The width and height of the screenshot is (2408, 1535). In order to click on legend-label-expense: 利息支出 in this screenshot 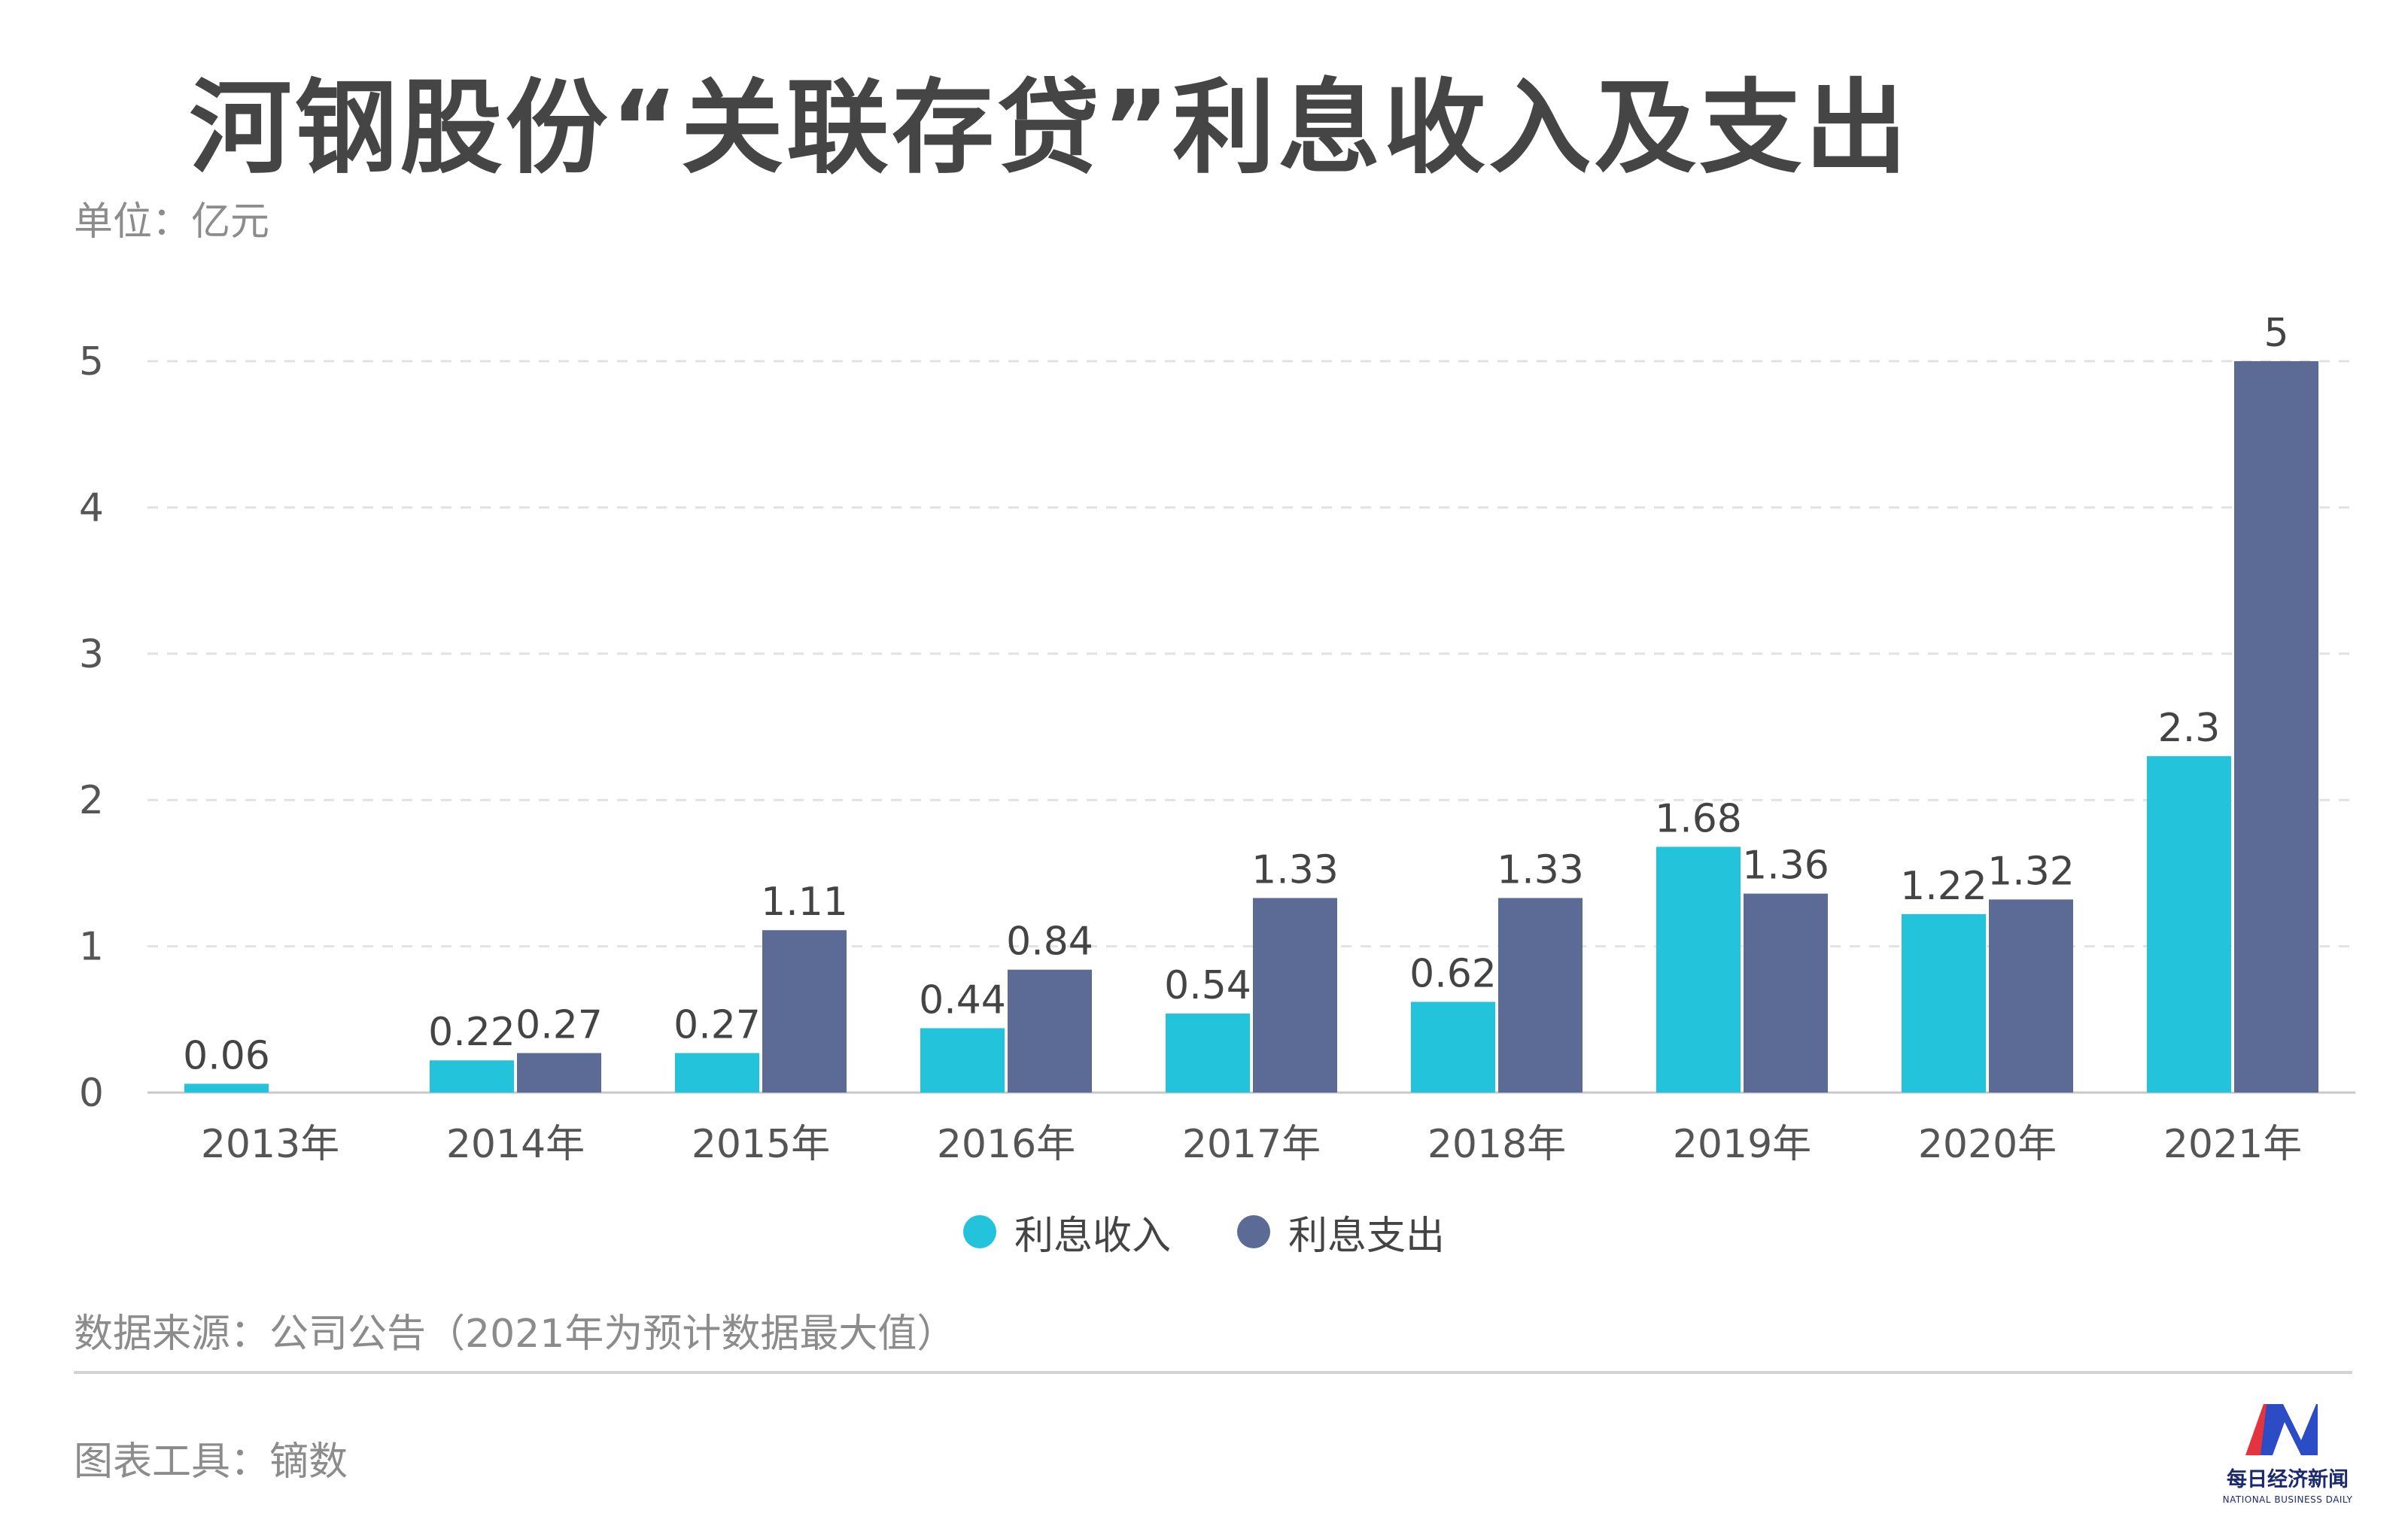, I will do `click(1367, 1236)`.